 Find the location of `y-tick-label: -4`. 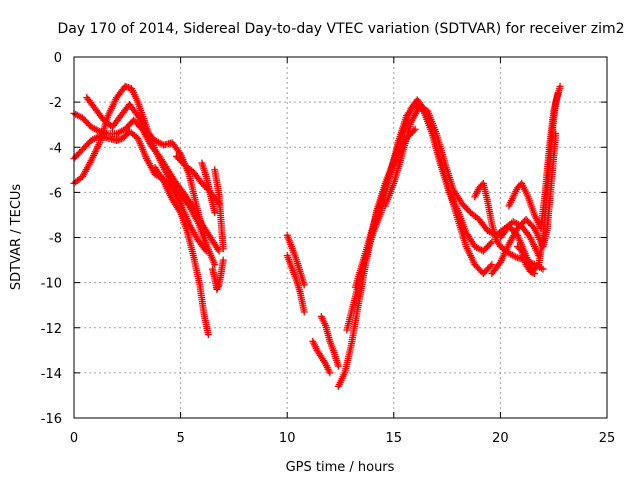

y-tick-label: -4 is located at coordinates (55, 148).